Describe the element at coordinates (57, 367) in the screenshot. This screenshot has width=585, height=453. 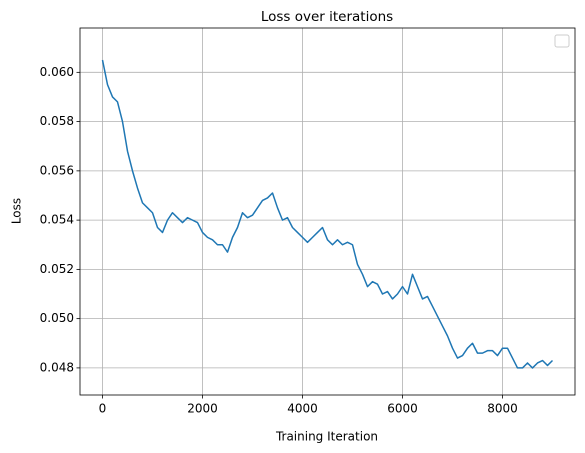
I see `y-tick-label: 0.048` at that location.